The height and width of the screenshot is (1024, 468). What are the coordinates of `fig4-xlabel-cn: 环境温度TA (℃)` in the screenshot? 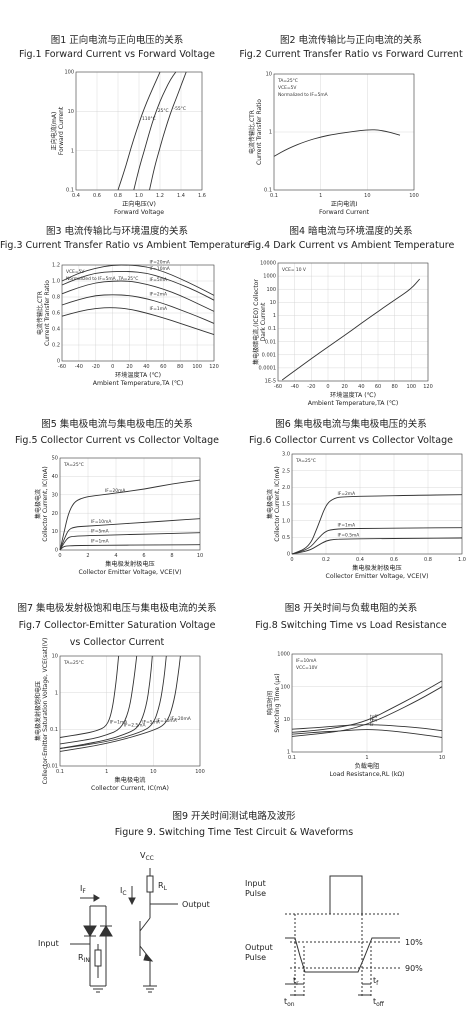 It's located at (353, 395).